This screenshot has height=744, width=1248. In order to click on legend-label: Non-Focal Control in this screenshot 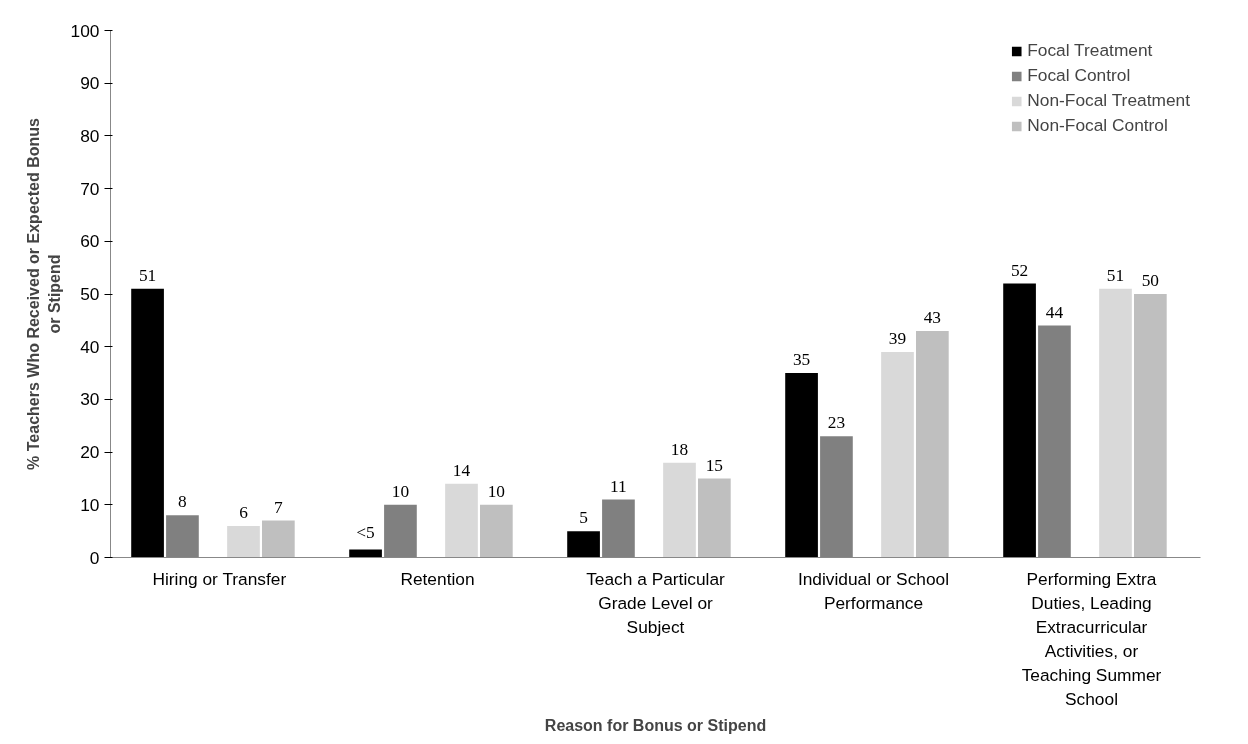, I will do `click(1097, 125)`.